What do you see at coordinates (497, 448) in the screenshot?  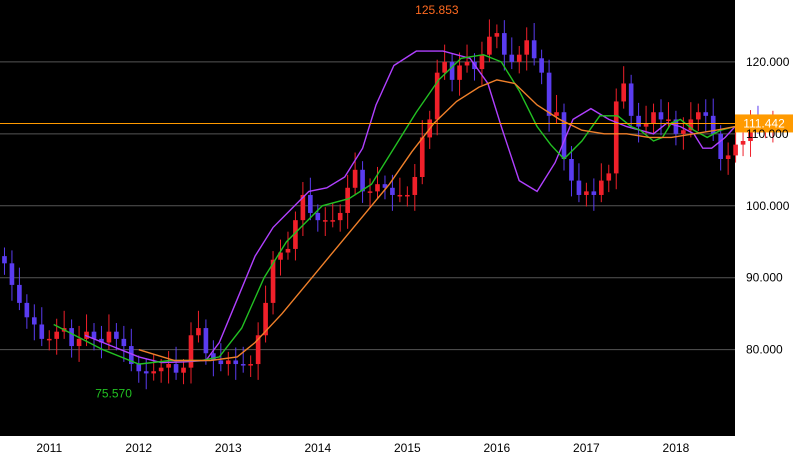 I see `x-tick-label: 2016` at bounding box center [497, 448].